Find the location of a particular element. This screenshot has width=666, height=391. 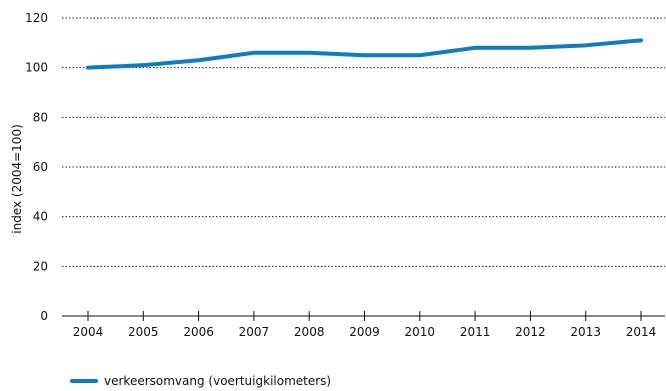

y-tick-label: 80 is located at coordinates (40, 117).